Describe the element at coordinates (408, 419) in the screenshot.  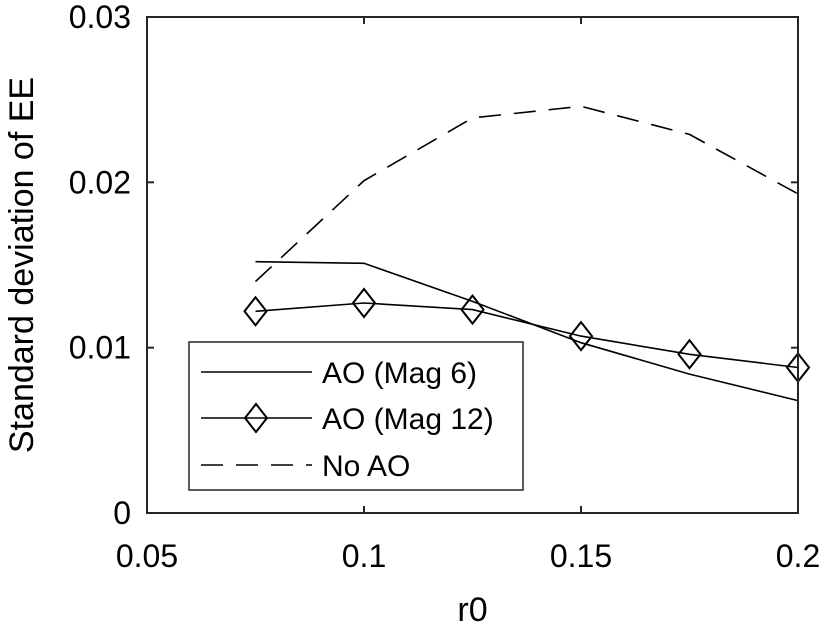
I see `legend-label: AO (Mag 12)` at that location.